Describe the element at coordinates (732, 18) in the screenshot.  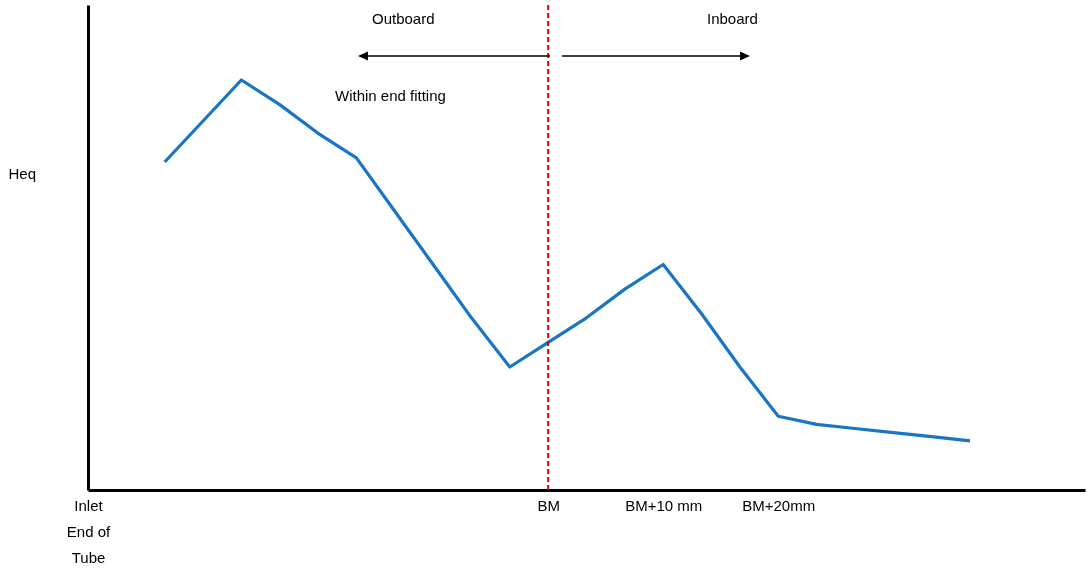
I see `text: Inboard` at that location.